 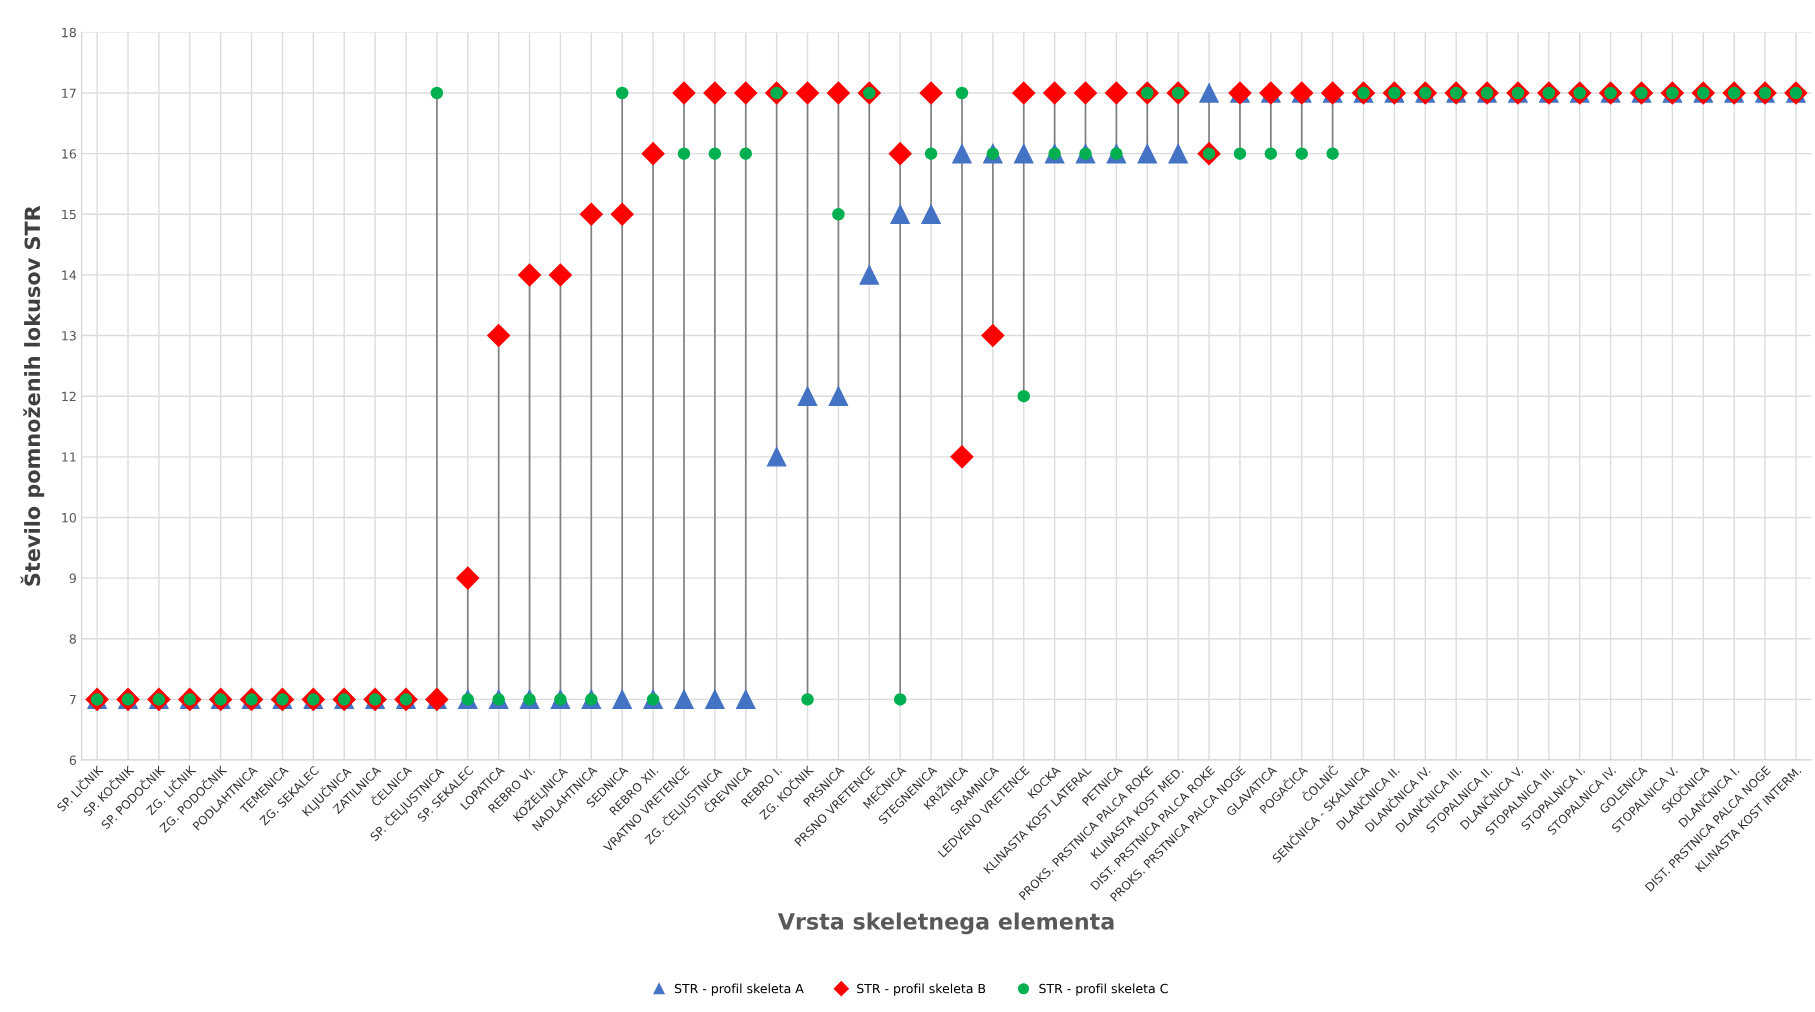 What do you see at coordinates (739, 989) in the screenshot?
I see `legend-label: STR - profil skeleta A` at bounding box center [739, 989].